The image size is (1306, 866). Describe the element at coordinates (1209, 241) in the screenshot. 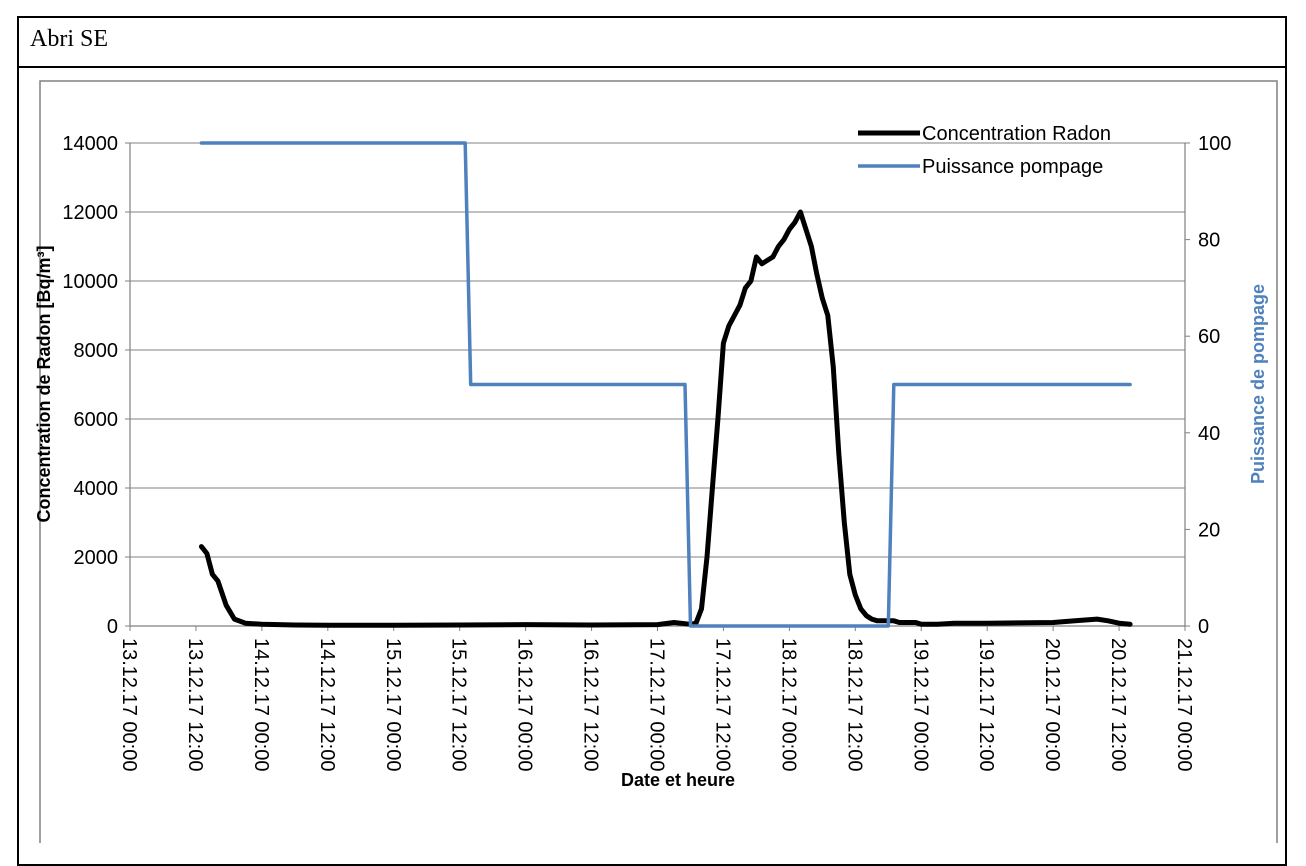

I see `y-right-tick-label: 80` at that location.